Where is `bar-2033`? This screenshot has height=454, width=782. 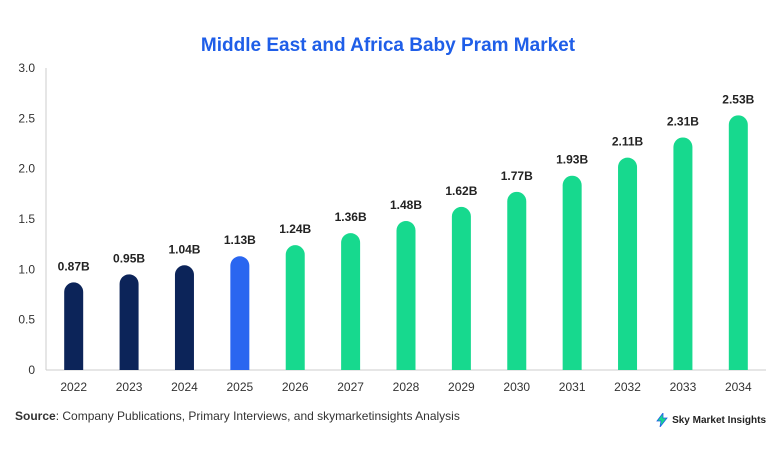 bar-2033 is located at coordinates (683, 253).